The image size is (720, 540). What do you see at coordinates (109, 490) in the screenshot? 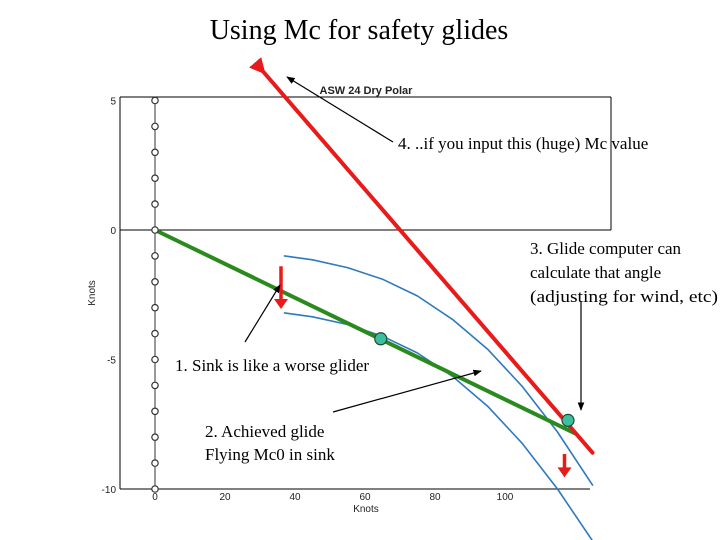
I see `y-tick-label: -10` at bounding box center [109, 490].